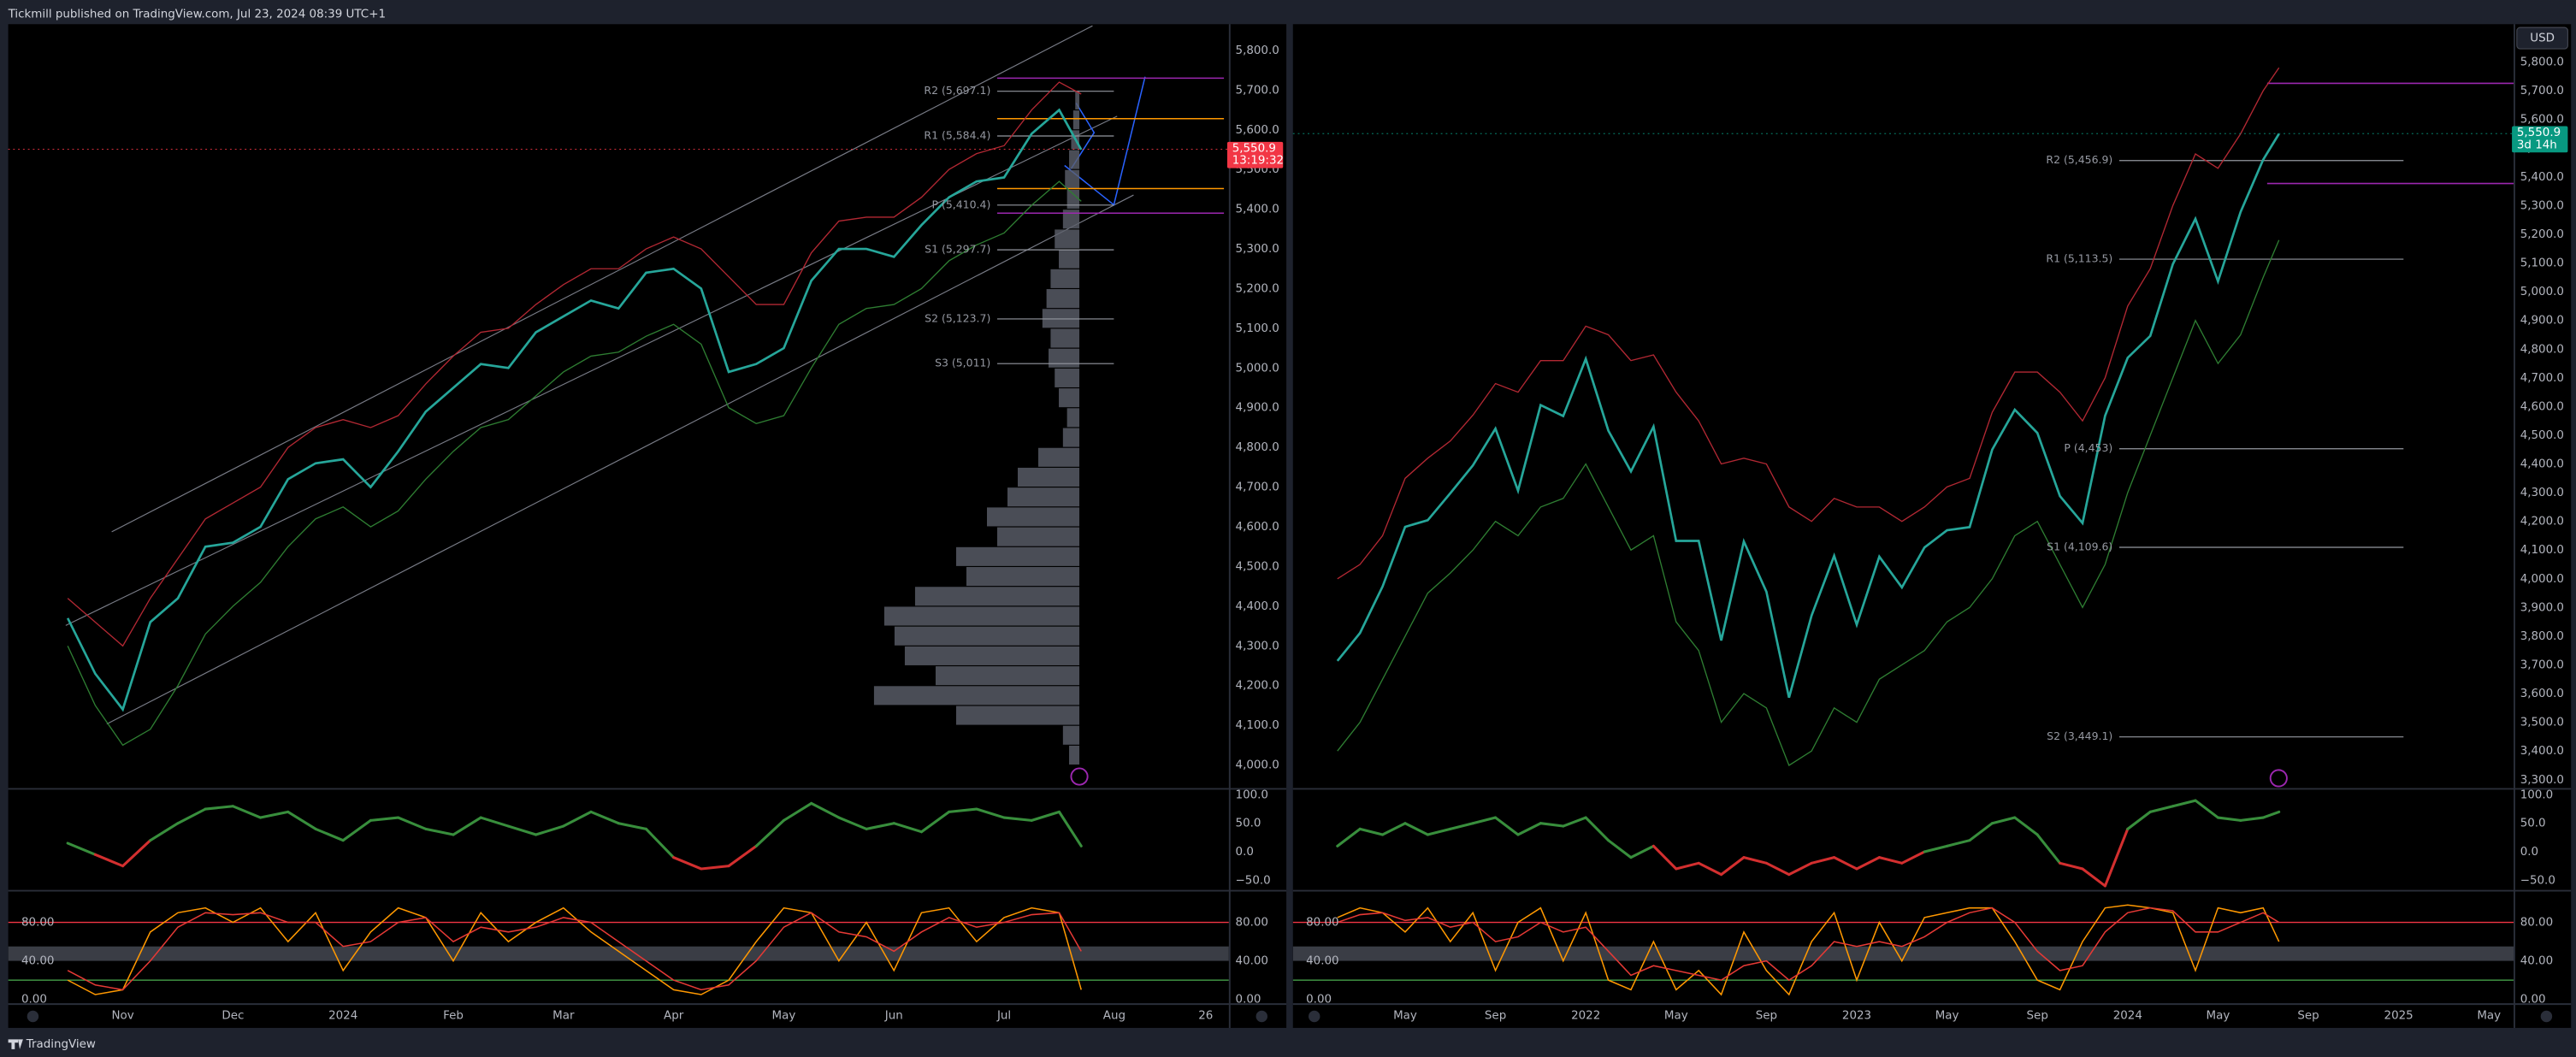 The image size is (2576, 1057). I want to click on y-tick-label: 5,100.0, so click(2542, 263).